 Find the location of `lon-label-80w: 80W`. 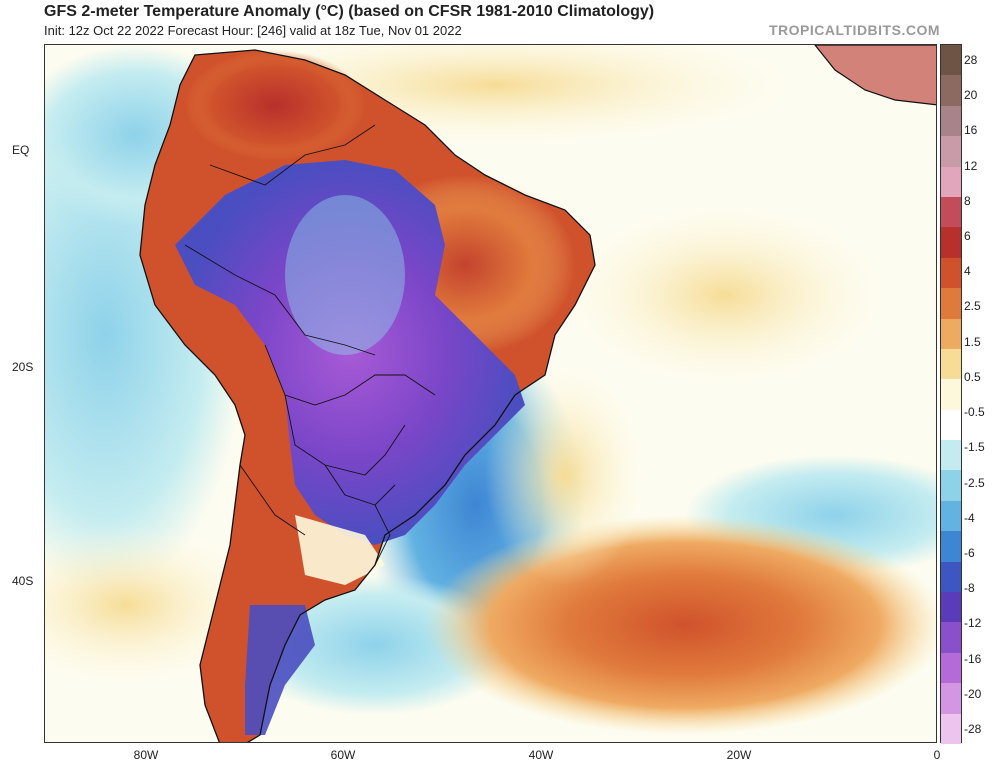

lon-label-80w: 80W is located at coordinates (146, 755).